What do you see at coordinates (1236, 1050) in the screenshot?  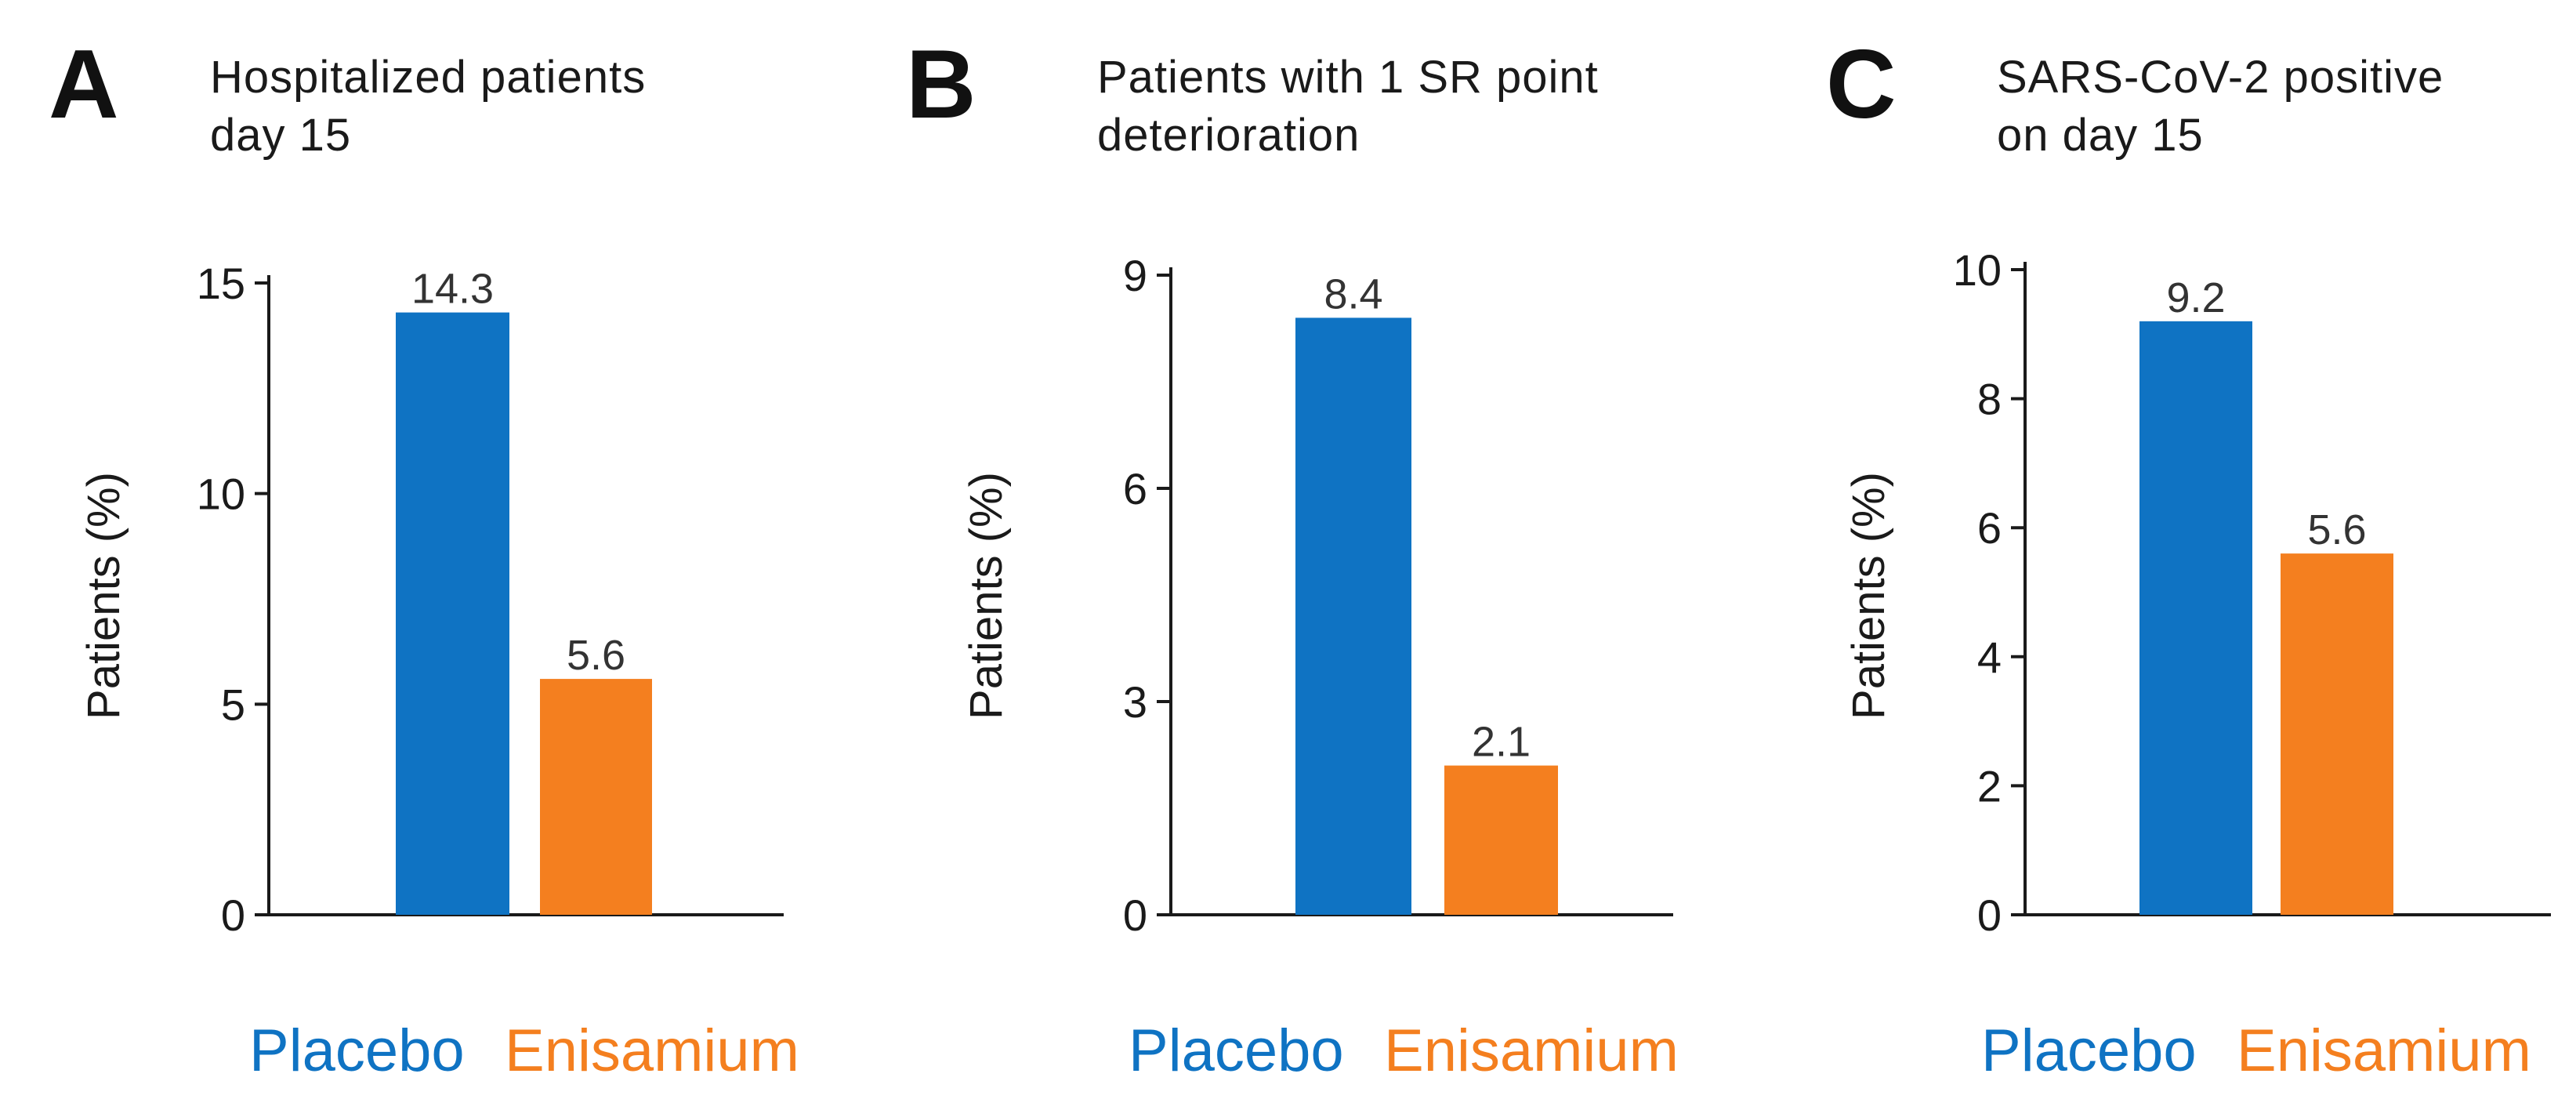 I see `panel-b-legend-placebo: Placebo` at bounding box center [1236, 1050].